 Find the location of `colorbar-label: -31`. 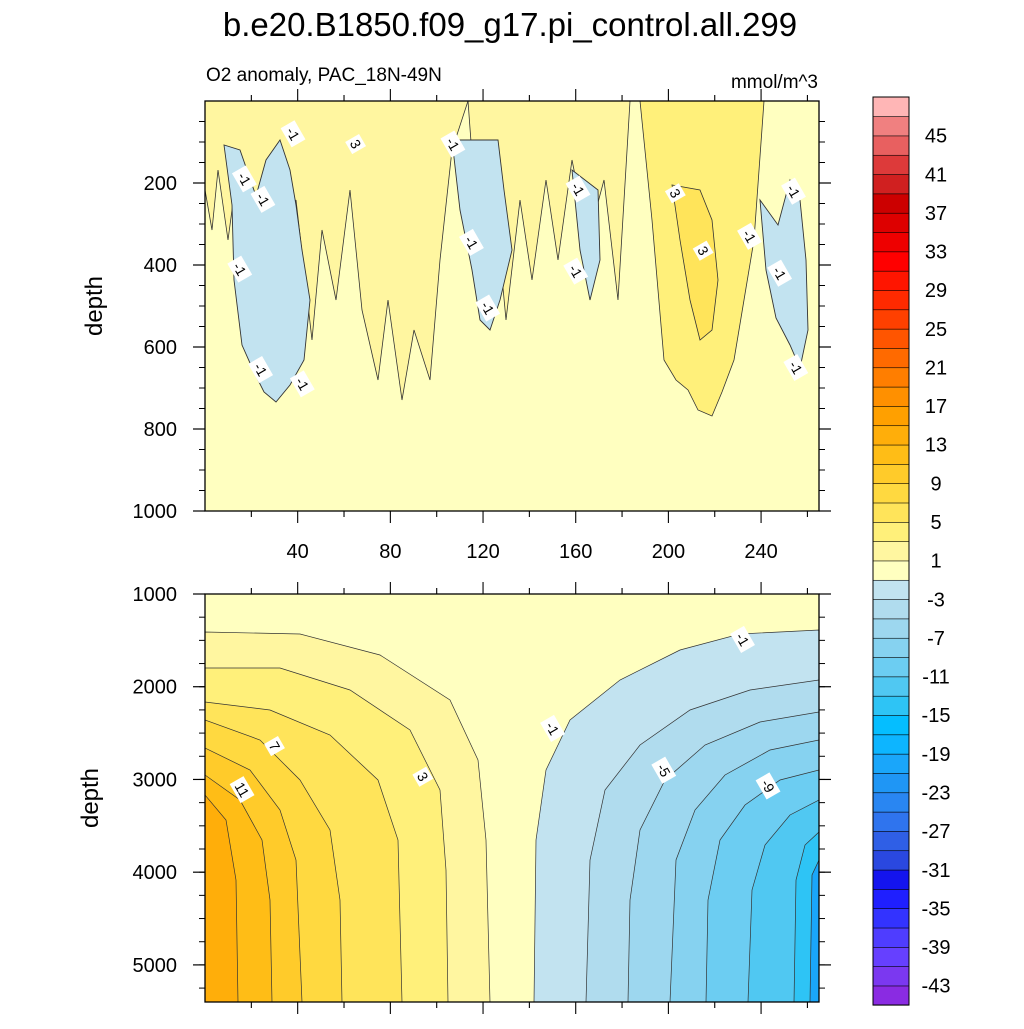

colorbar-label: -31 is located at coordinates (936, 871).